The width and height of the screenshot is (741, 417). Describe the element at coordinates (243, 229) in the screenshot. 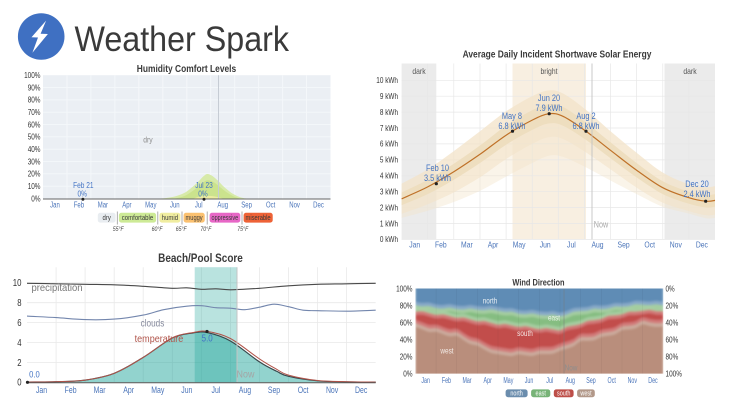

I see `svg-text: 75°F` at that location.